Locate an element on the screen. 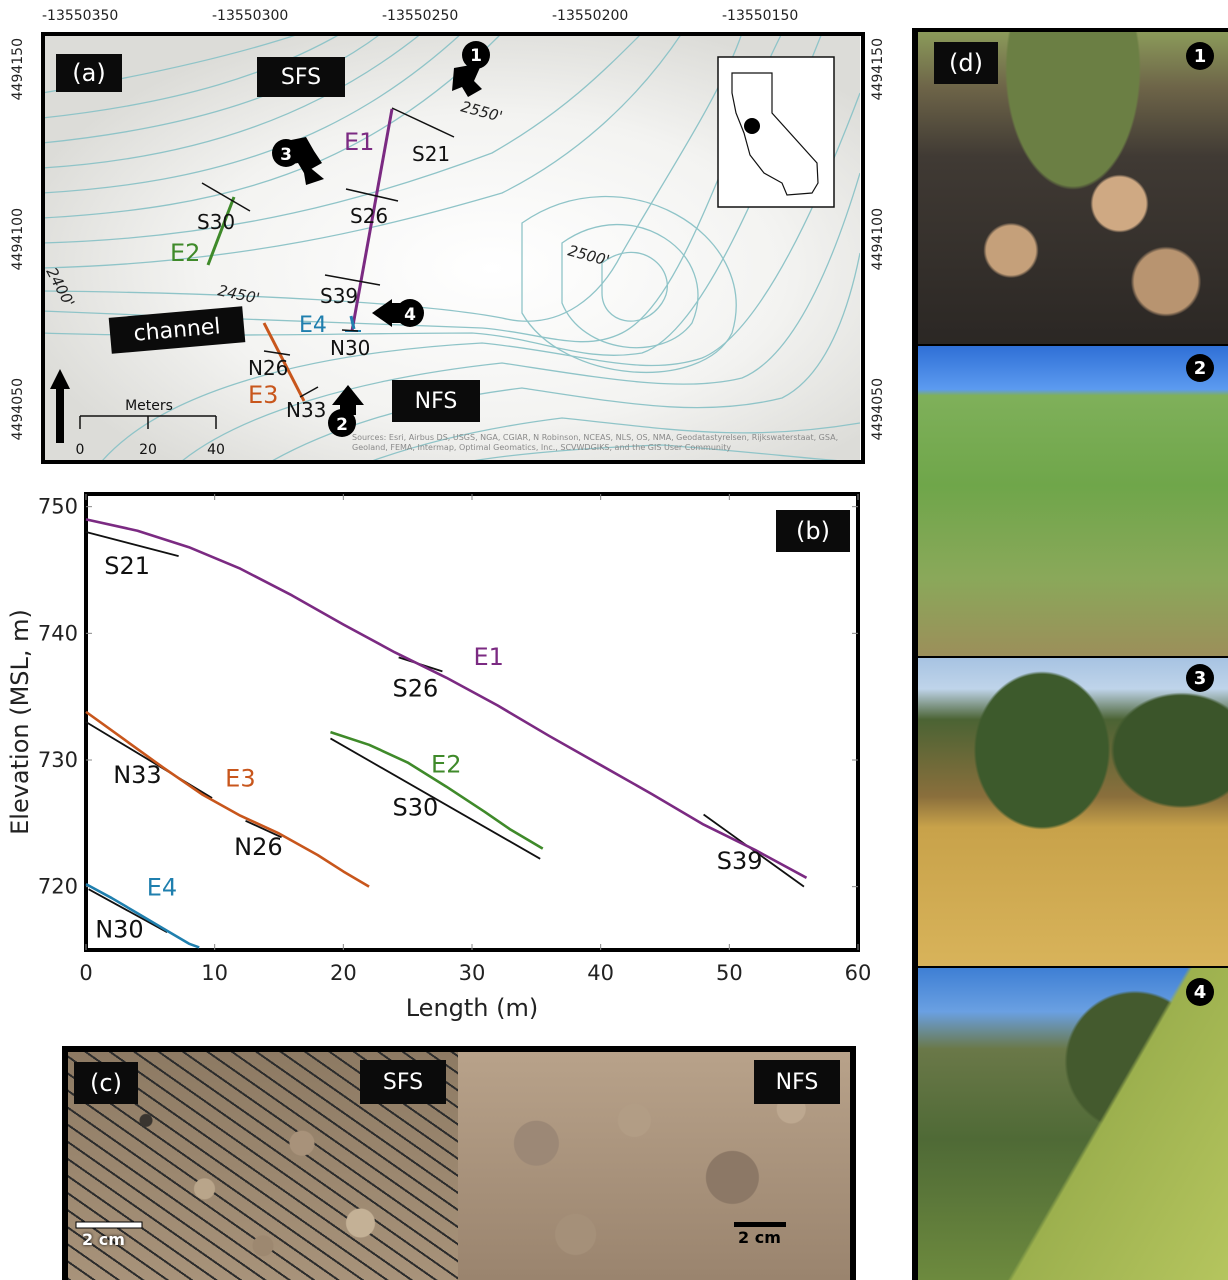  nfs-scale-bar is located at coordinates (760, 1224).